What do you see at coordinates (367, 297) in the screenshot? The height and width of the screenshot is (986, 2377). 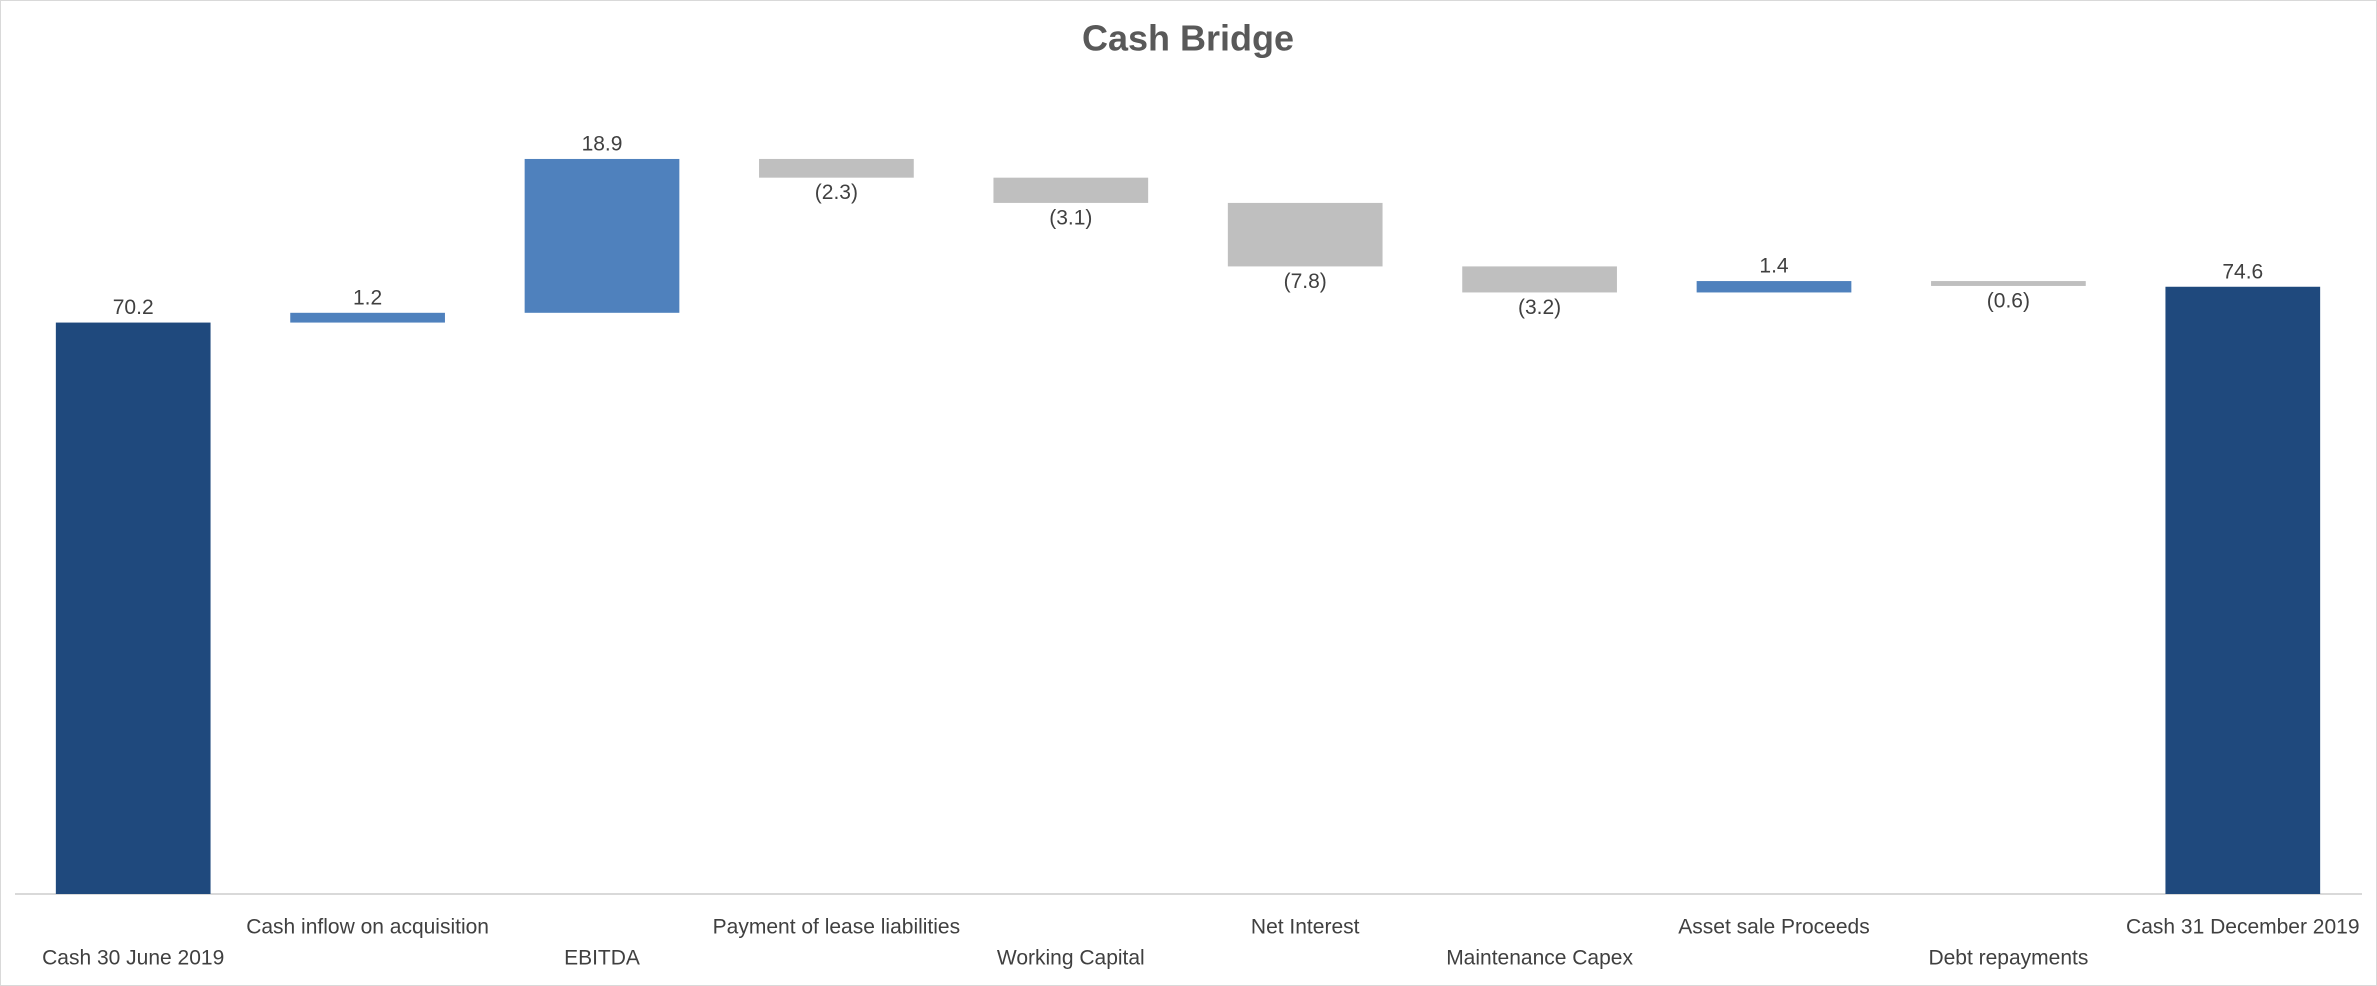 I see `value-label: 1.2` at bounding box center [367, 297].